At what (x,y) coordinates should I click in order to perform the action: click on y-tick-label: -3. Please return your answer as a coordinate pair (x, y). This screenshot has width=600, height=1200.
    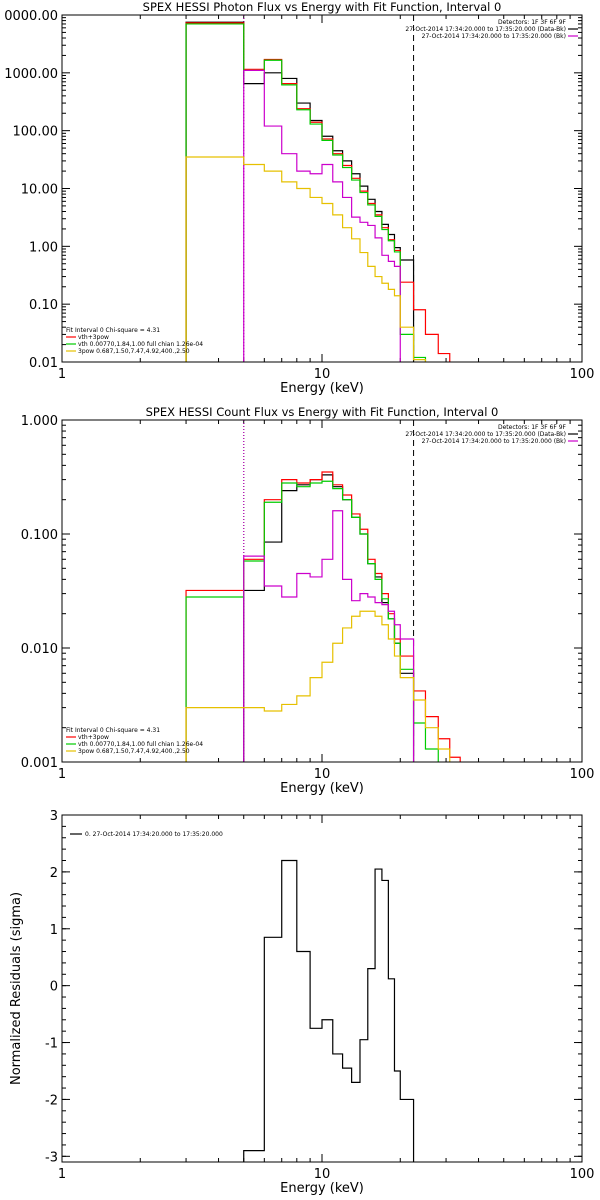
    Looking at the image, I should click on (51, 1157).